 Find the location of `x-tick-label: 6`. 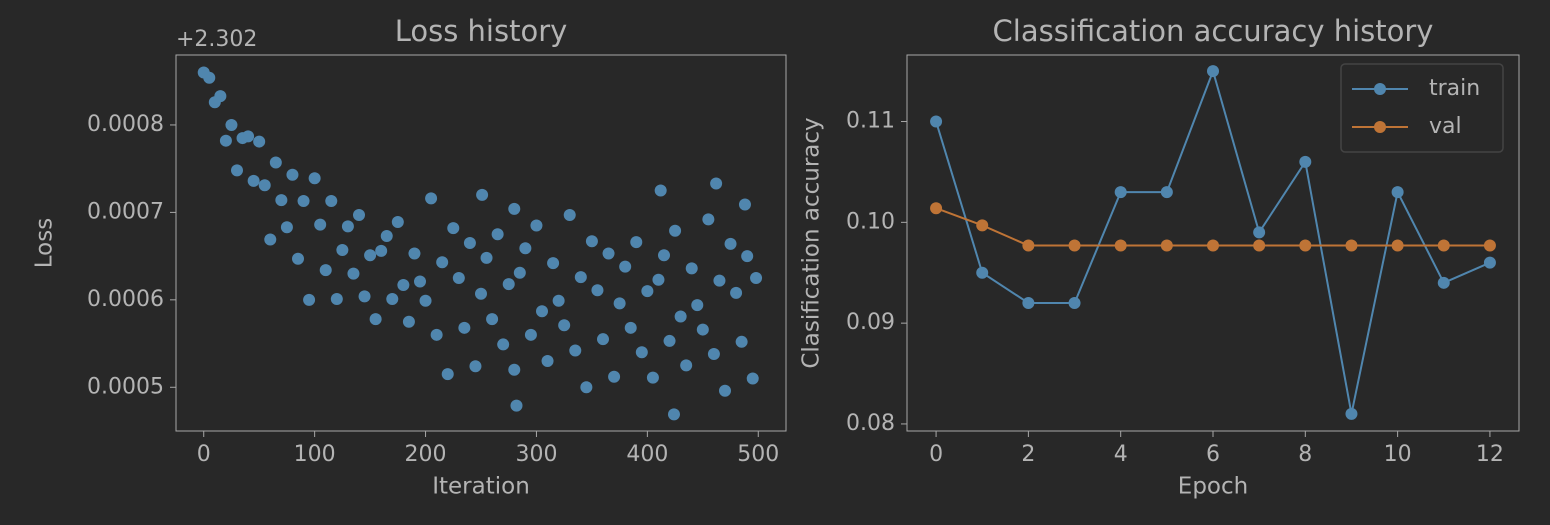

x-tick-label: 6 is located at coordinates (1213, 454).